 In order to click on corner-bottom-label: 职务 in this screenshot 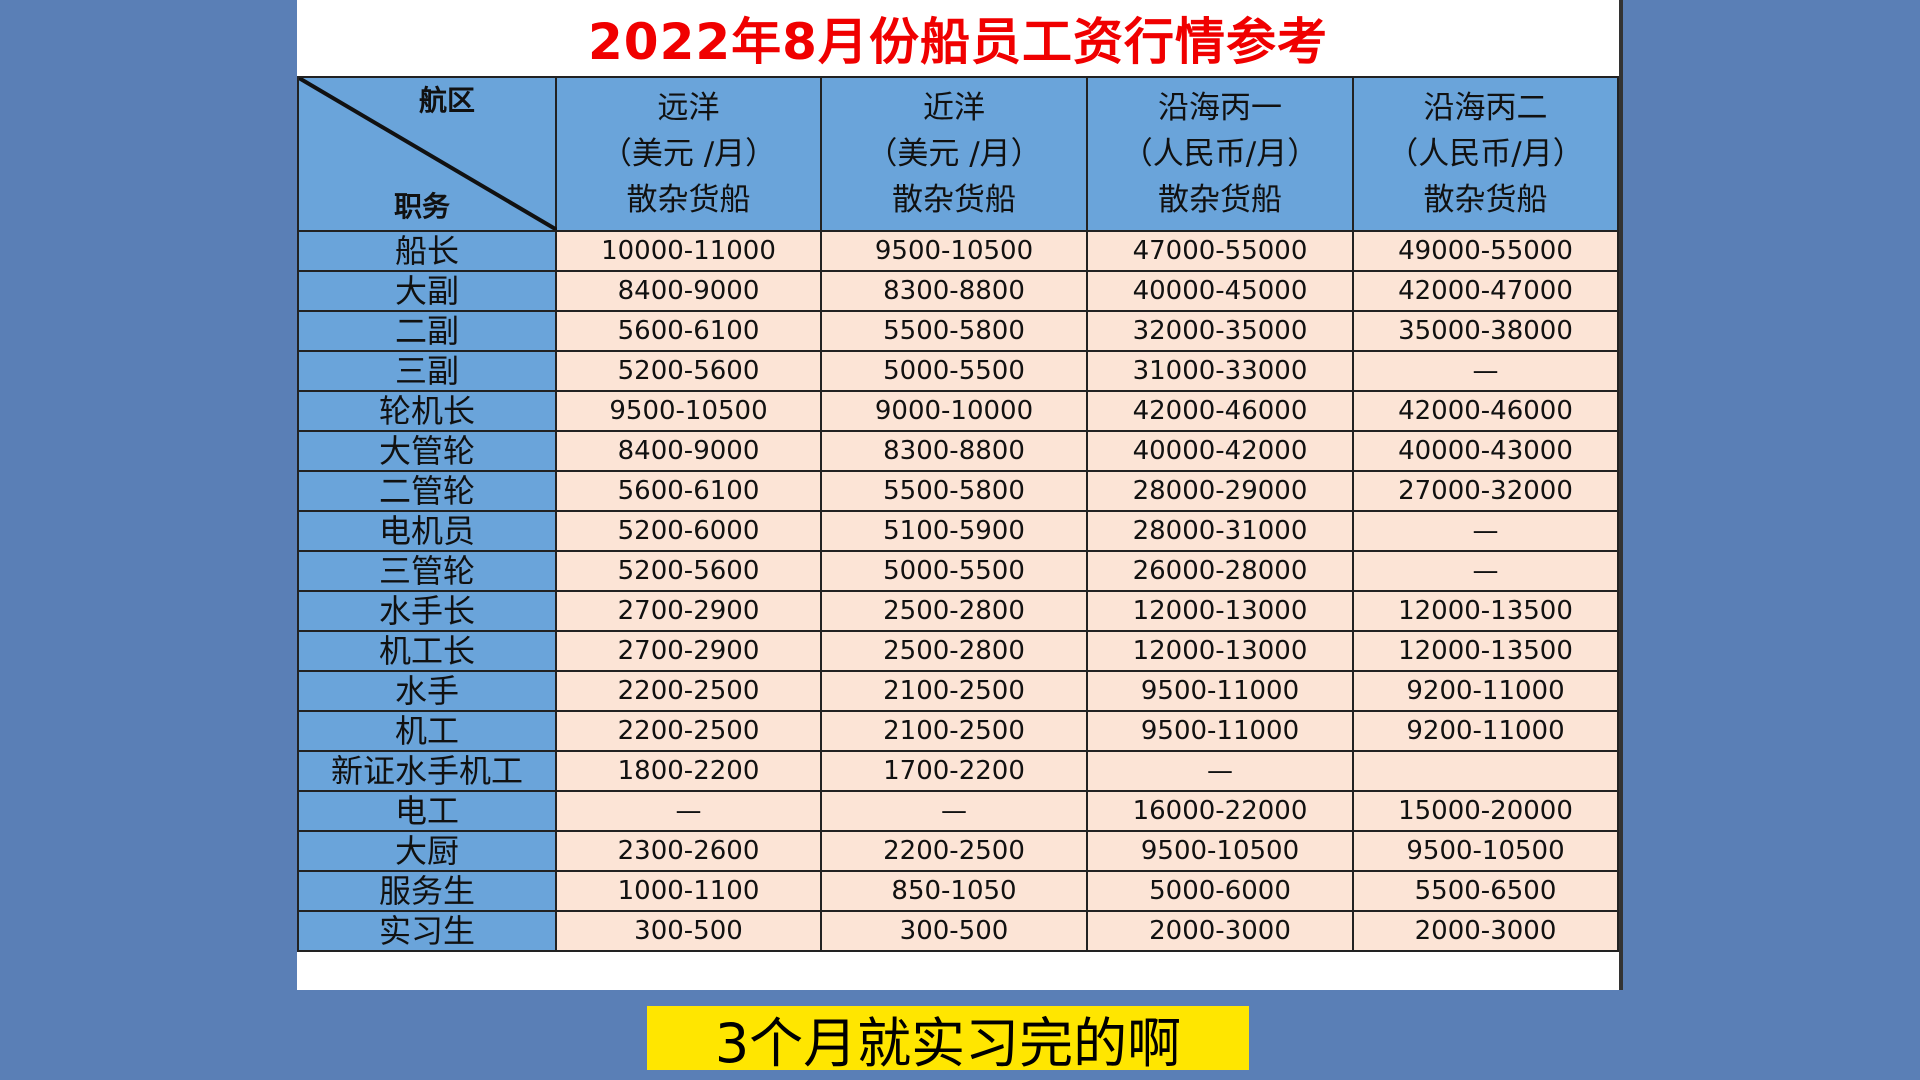, I will do `click(422, 206)`.